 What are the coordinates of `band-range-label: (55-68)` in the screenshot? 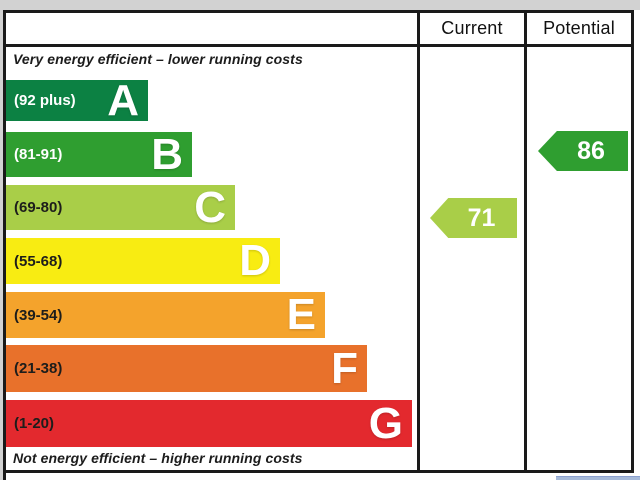 It's located at (38, 261).